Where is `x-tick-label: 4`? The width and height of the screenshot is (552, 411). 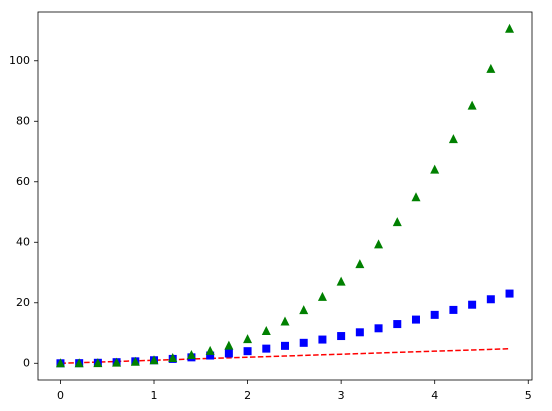 x-tick-label: 4 is located at coordinates (434, 395).